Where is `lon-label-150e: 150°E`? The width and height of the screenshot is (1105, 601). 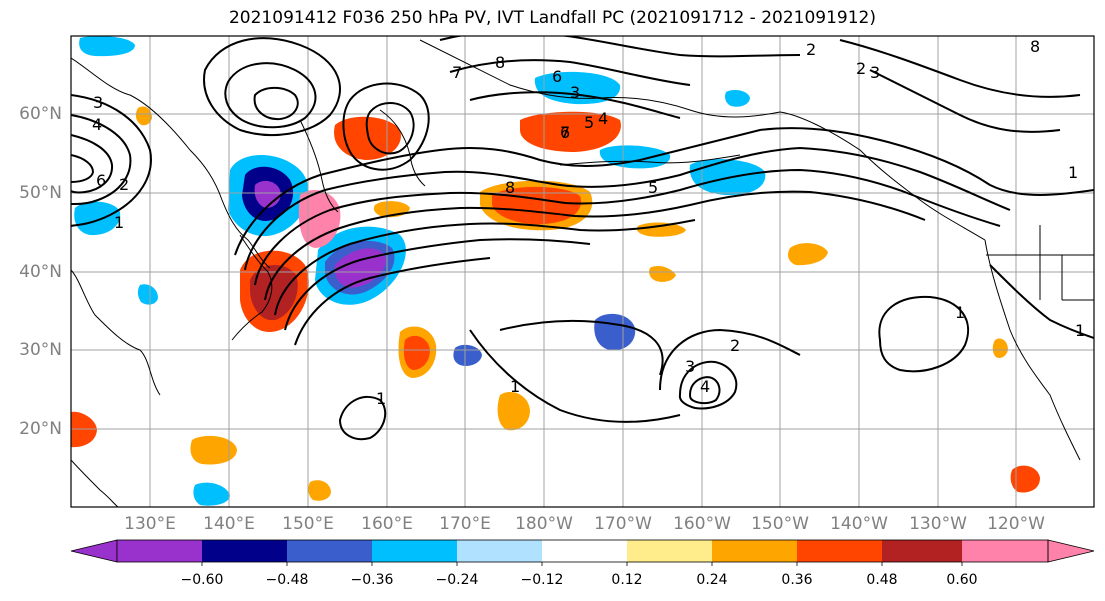
lon-label-150e: 150°E is located at coordinates (308, 524).